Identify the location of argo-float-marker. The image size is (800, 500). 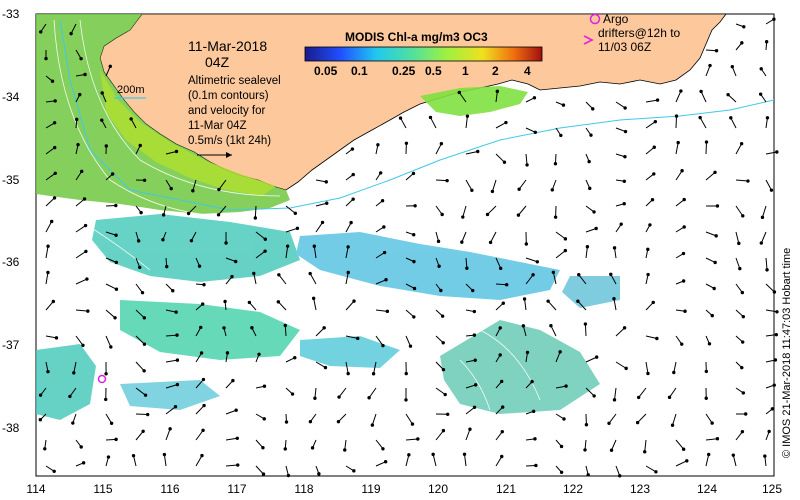
(102, 379).